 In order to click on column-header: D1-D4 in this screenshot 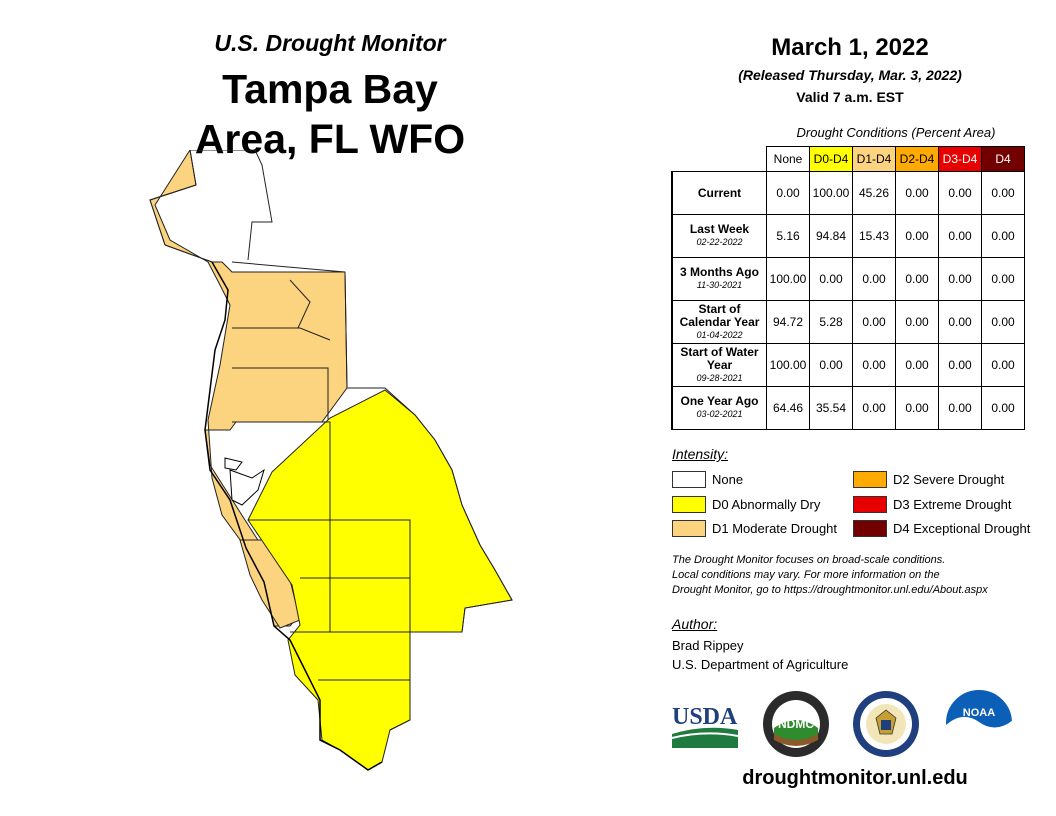, I will do `click(874, 159)`.